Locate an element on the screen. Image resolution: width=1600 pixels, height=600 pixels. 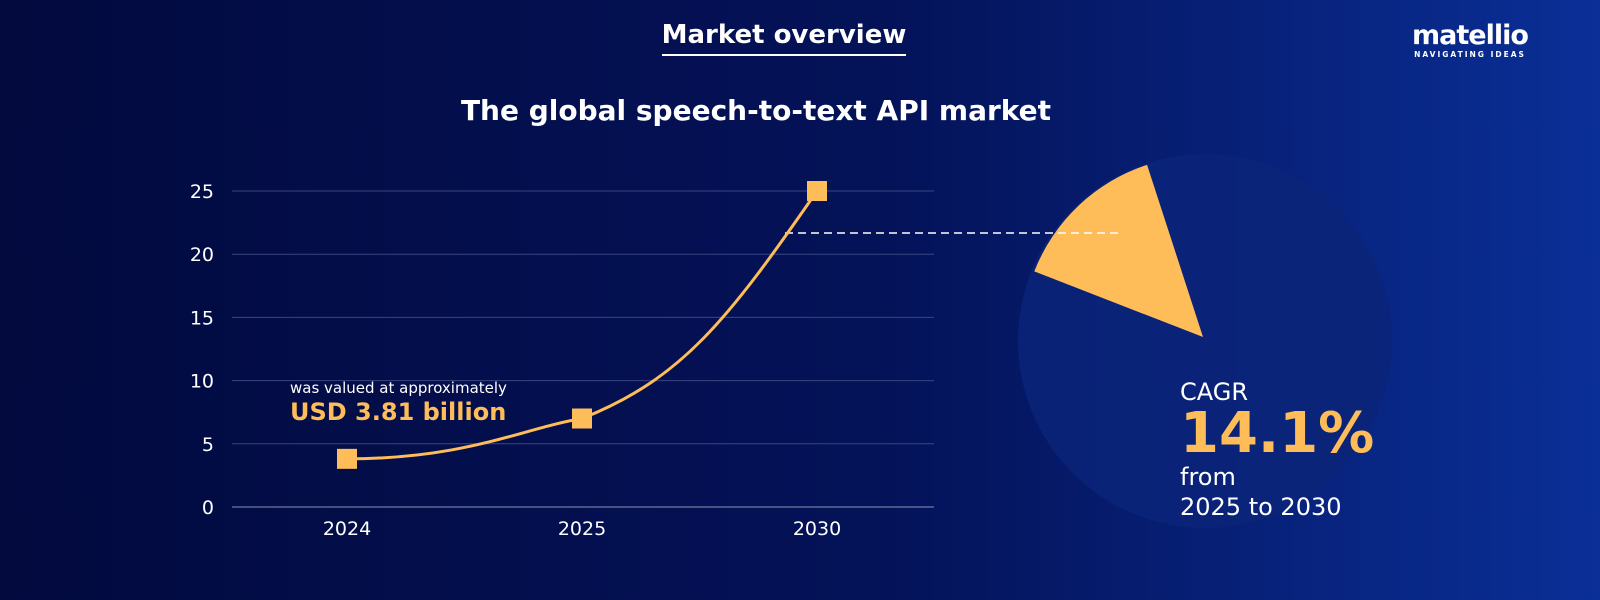
cagr-block: CAGR 14.1% from 2025 to 2030 is located at coordinates (1277, 450).